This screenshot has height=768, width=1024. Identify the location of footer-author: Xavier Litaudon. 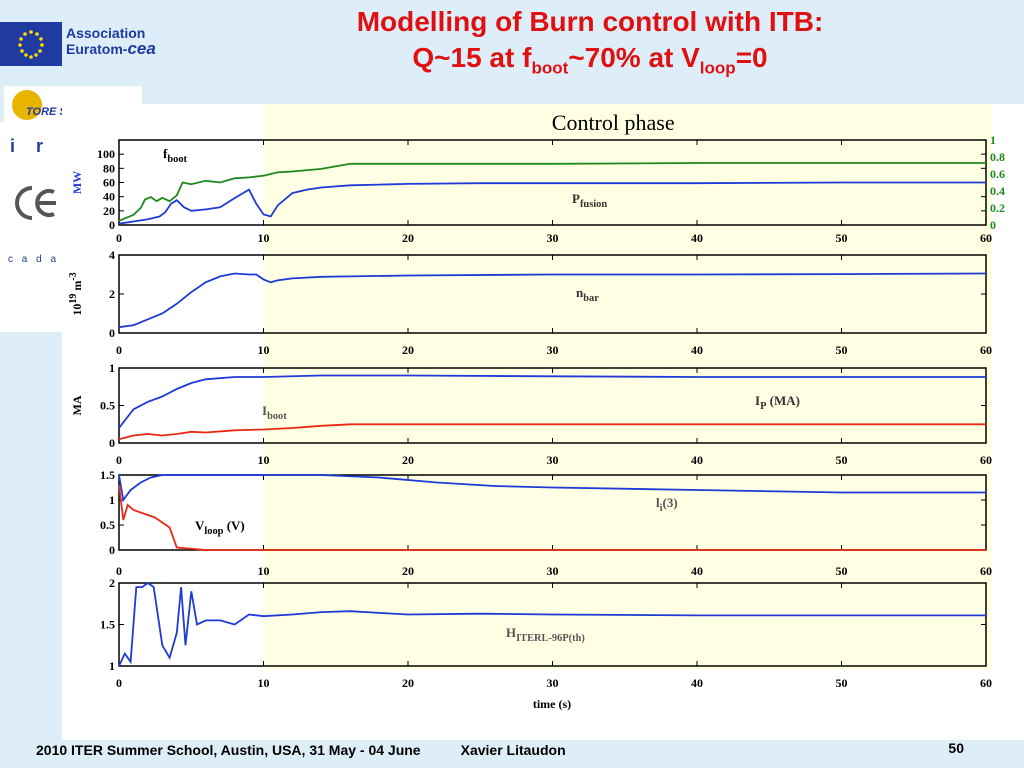
(513, 750).